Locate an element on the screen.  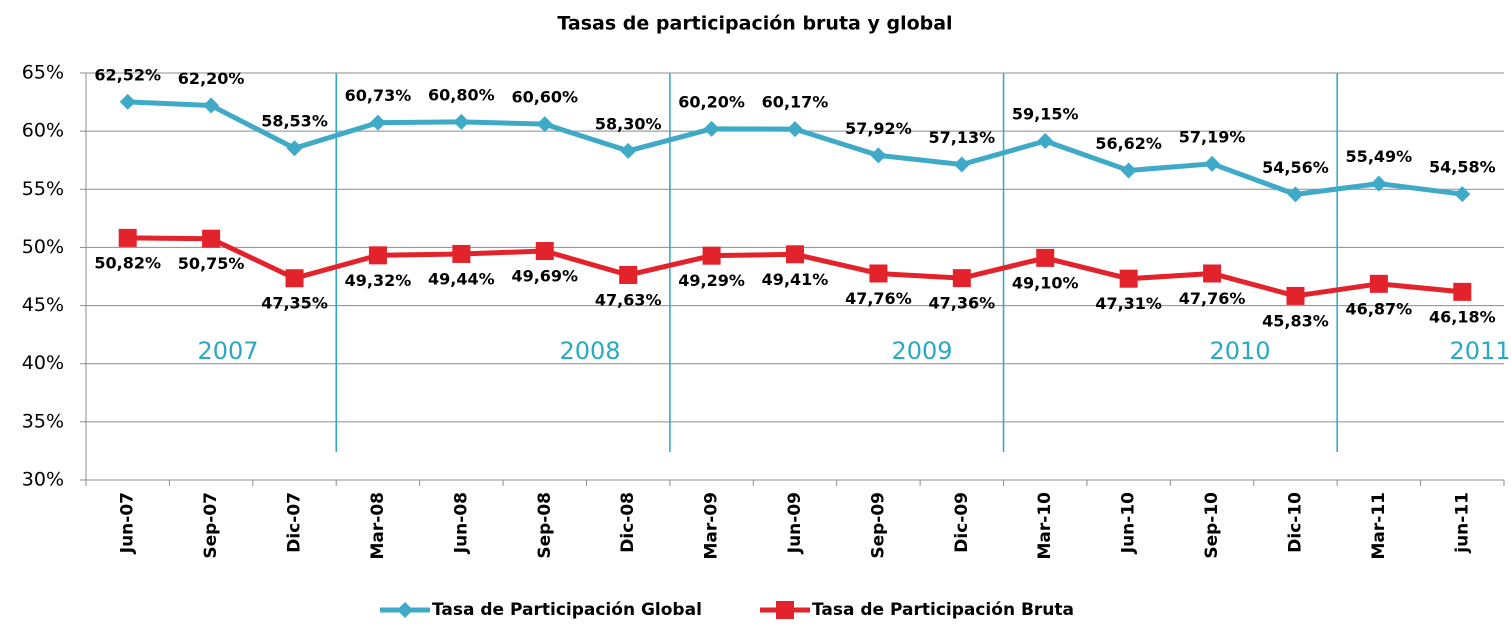
x-tick-label: Dic-09 is located at coordinates (962, 522).